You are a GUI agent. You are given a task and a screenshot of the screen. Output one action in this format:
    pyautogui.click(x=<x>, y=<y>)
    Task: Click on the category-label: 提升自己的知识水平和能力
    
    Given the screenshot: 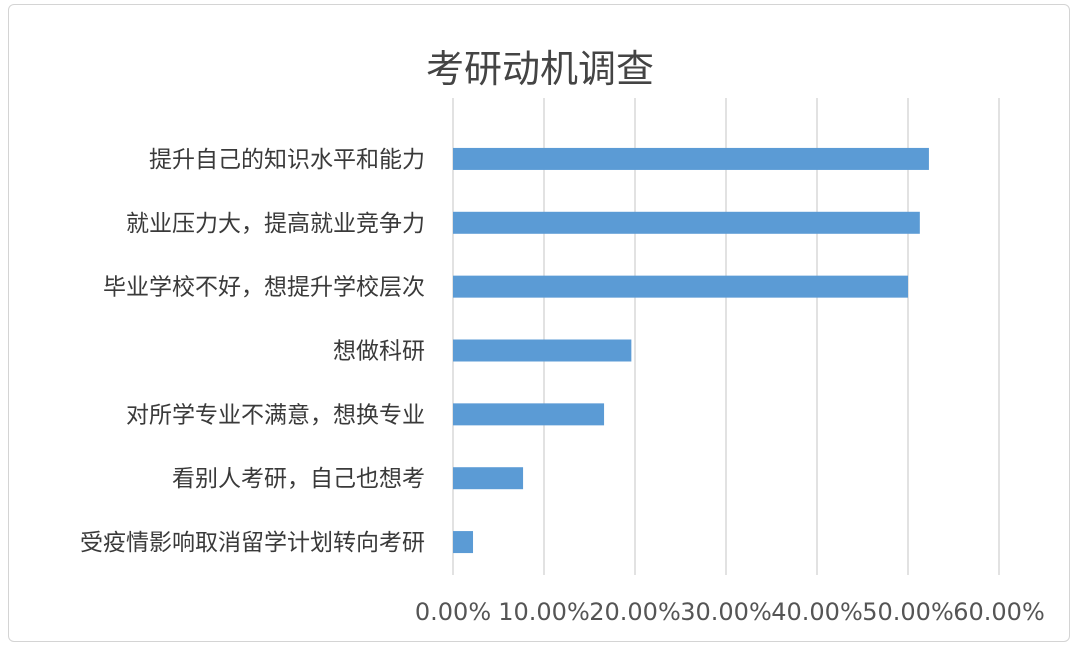 What is the action you would take?
    pyautogui.click(x=287, y=160)
    